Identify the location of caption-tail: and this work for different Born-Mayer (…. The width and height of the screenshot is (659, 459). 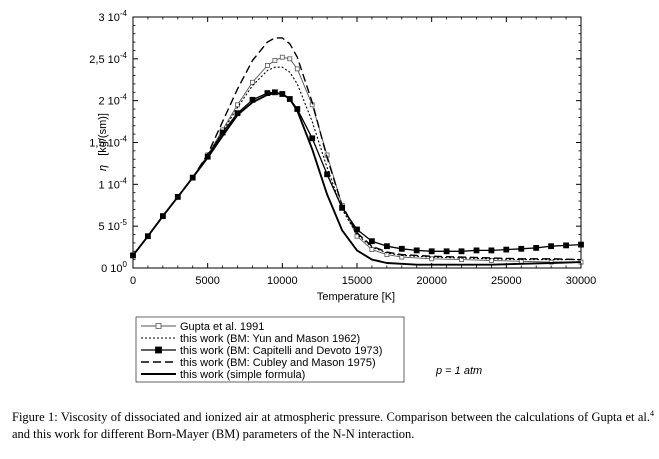
(213, 434).